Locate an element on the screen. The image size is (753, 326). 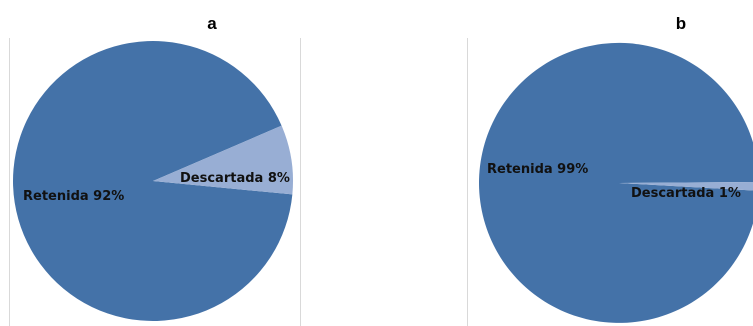
panel-title-b: b is located at coordinates (681, 23).